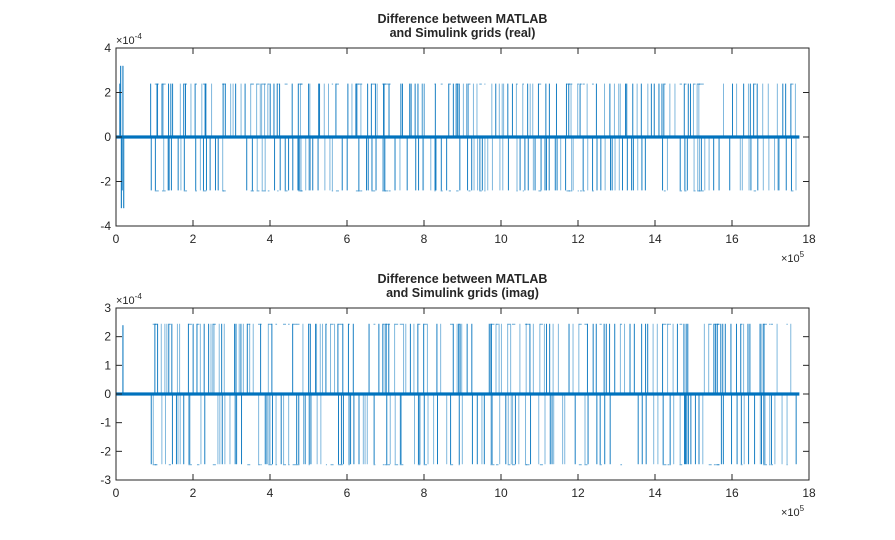  I want to click on y-tick-label: 1, so click(107, 365).